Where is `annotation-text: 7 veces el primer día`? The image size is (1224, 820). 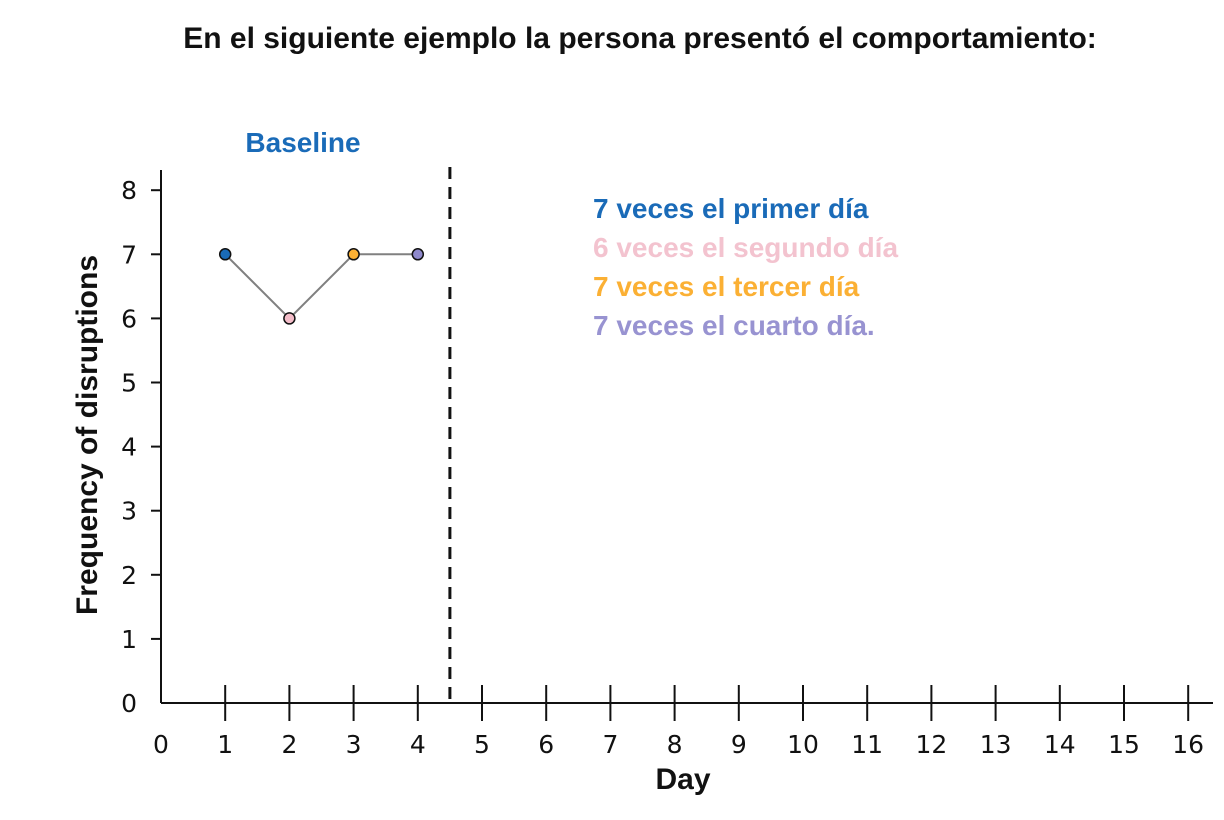 annotation-text: 7 veces el primer día is located at coordinates (731, 208).